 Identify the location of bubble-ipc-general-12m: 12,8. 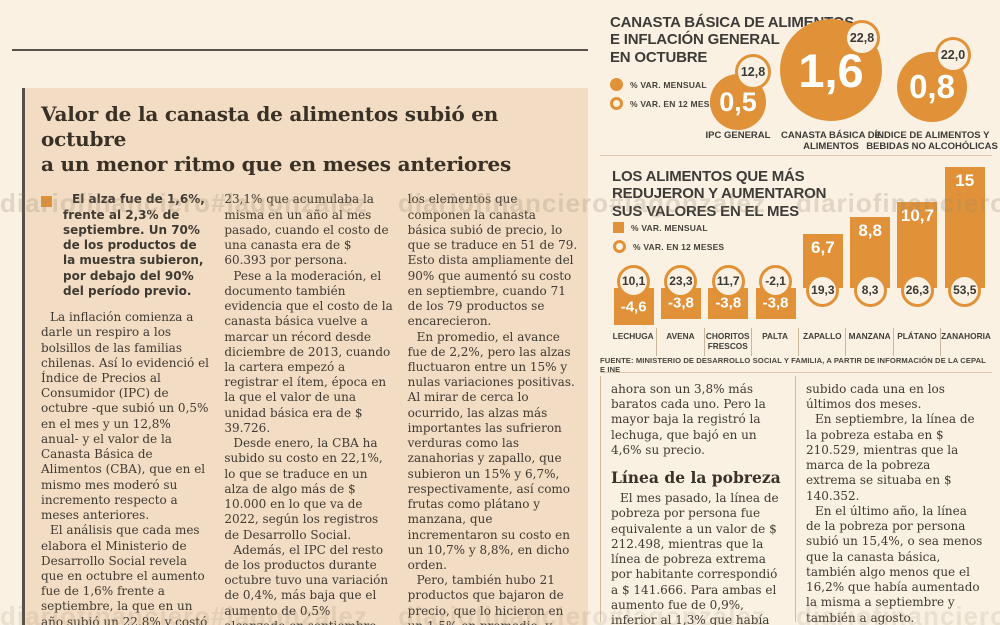
(753, 72).